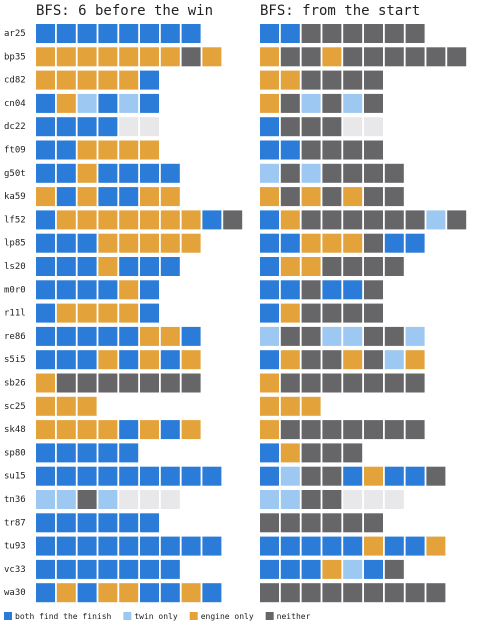 The image size is (477, 635). Describe the element at coordinates (15, 174) in the screenshot. I see `row-label: g50t` at that location.